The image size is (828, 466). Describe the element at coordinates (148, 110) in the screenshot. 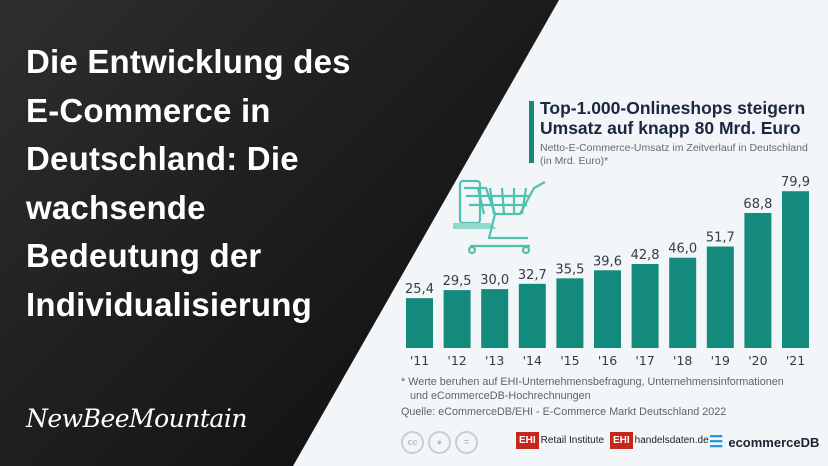

I see `headline-line: E-Commerce in` at that location.